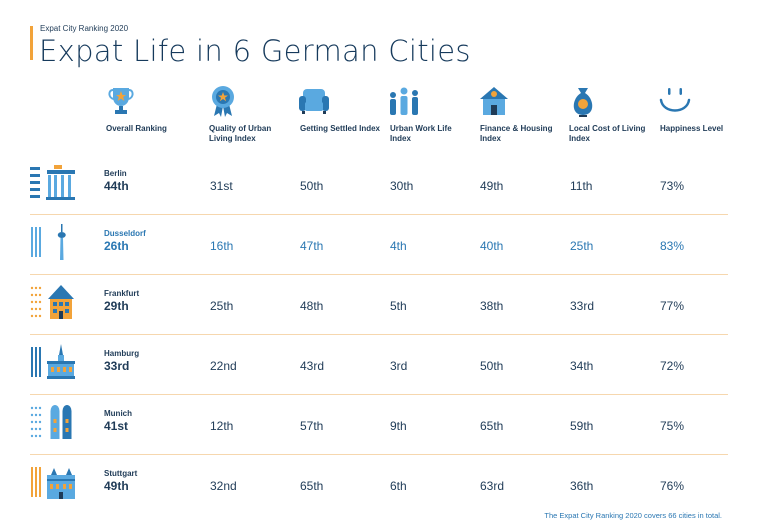 This screenshot has width=760, height=525. Describe the element at coordinates (125, 233) in the screenshot. I see `city-name: Dusseldorf` at that location.